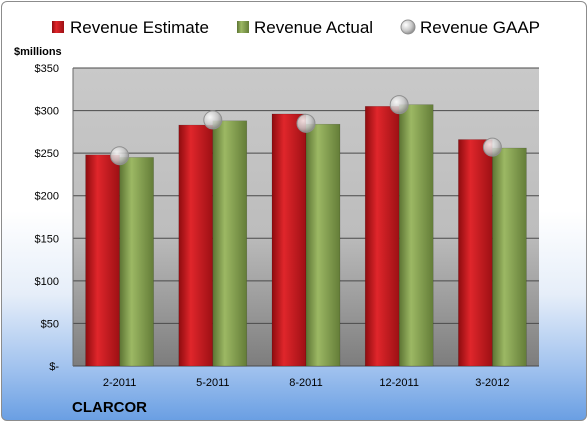 This screenshot has height=422, width=588. I want to click on y-tick-label: $150, so click(47, 239).